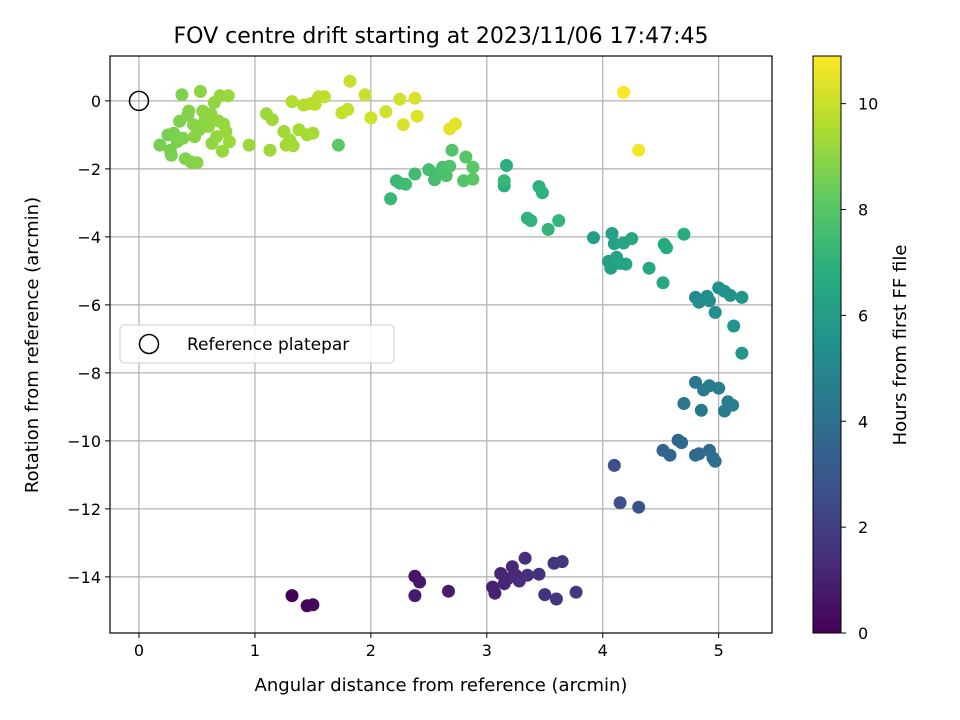 Image resolution: width=960 pixels, height=720 pixels. Describe the element at coordinates (863, 315) in the screenshot. I see `colorbar-tick-label: 6` at that location.